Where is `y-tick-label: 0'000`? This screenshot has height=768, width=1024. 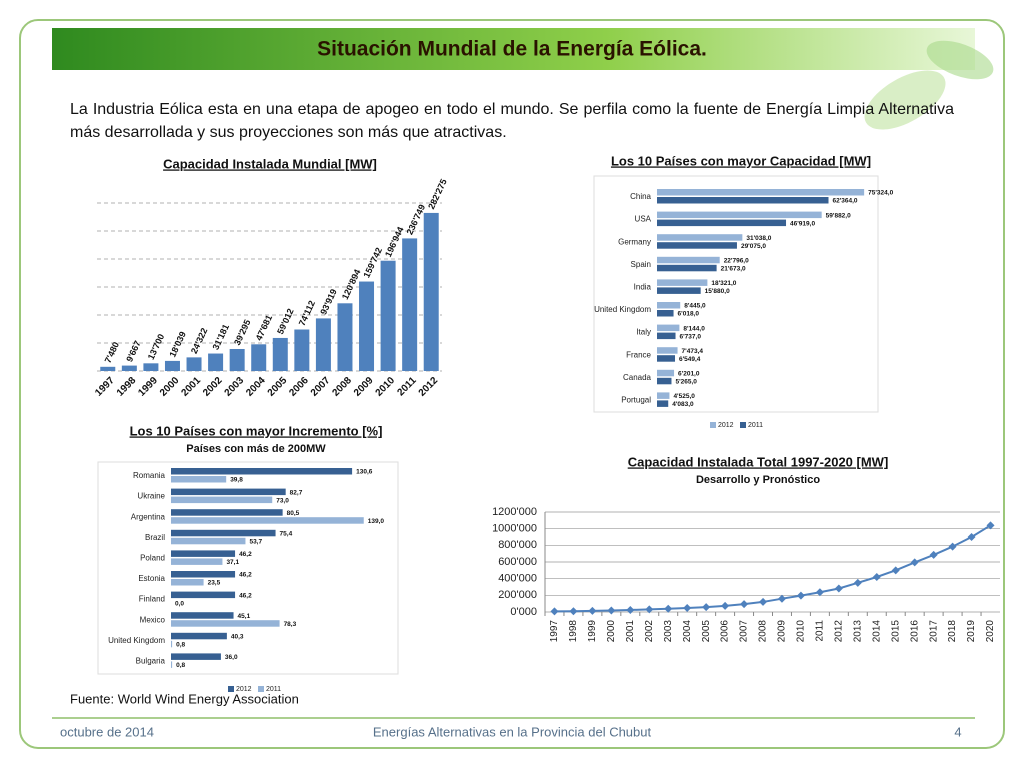
y-tick-label: 0'000 is located at coordinates (523, 612).